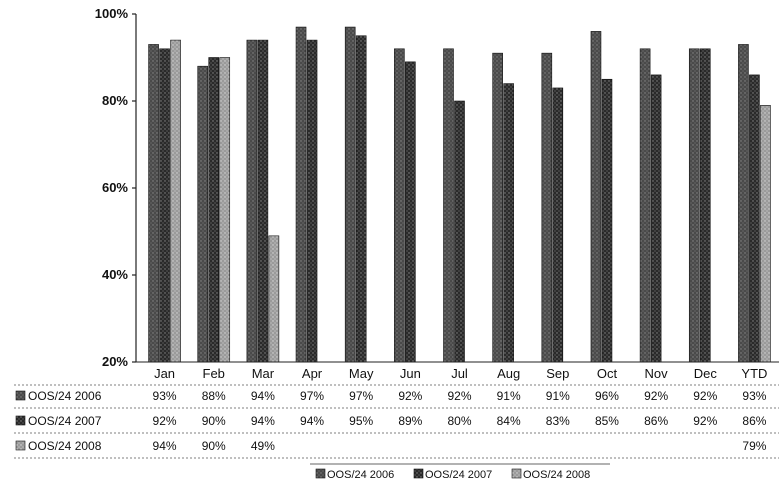 The image size is (779, 490). I want to click on legend: OOS/24 2006 OOS/24 2007 OOS/24 2008, so click(460, 472).